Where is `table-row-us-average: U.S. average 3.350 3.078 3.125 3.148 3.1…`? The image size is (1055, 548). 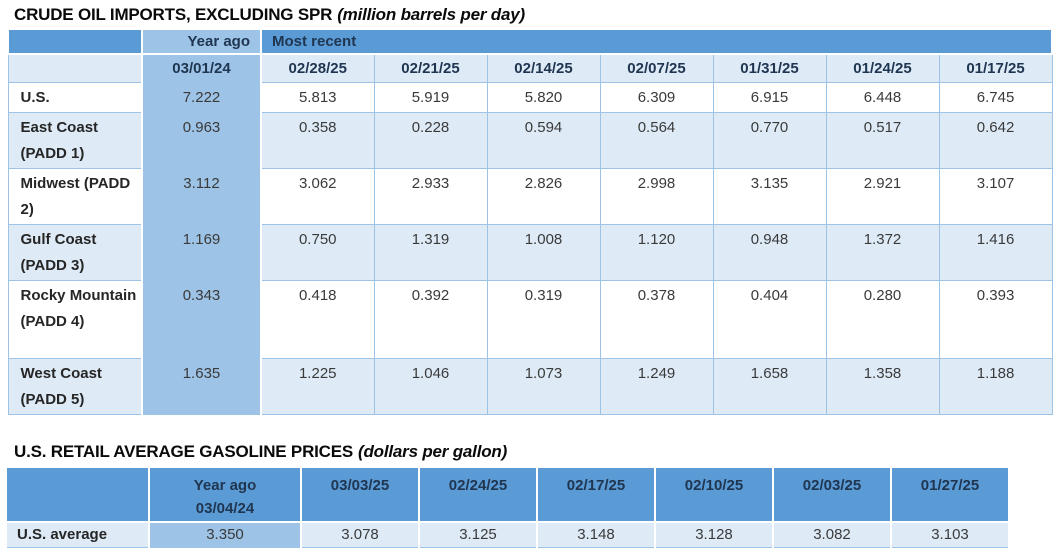
table-row-us-average: U.S. average 3.350 3.078 3.125 3.148 3.1… is located at coordinates (507, 535).